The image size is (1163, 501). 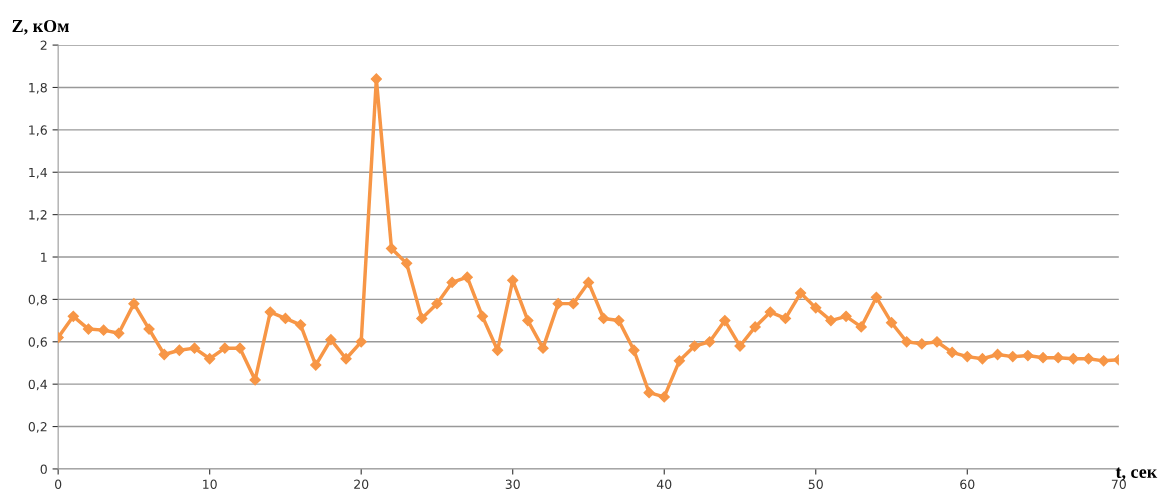 I want to click on x-tick-label: 30, so click(x=512, y=484).